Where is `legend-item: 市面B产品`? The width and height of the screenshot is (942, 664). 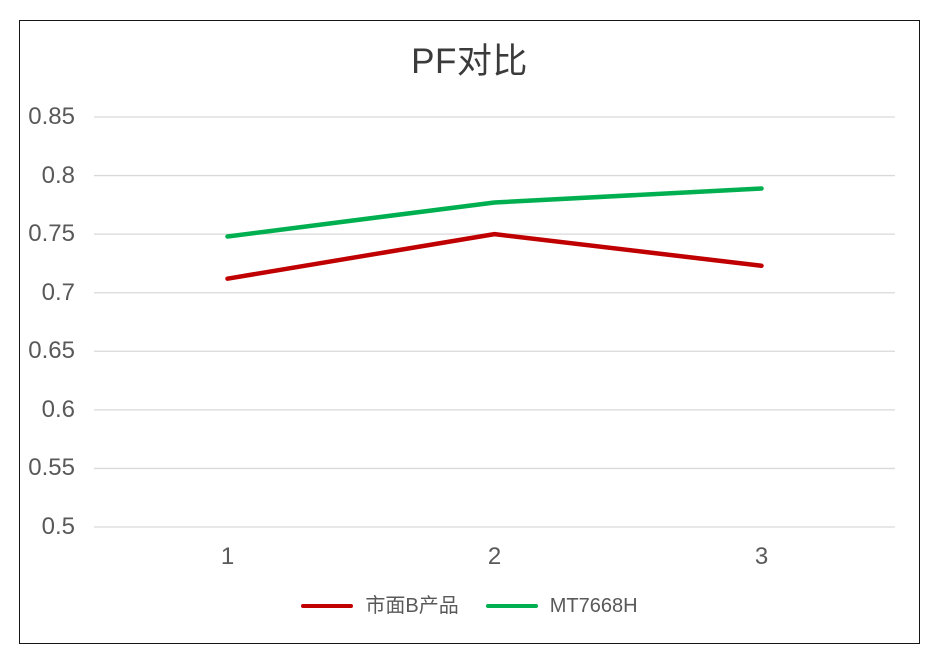
legend-item: 市面B产品 is located at coordinates (380, 606).